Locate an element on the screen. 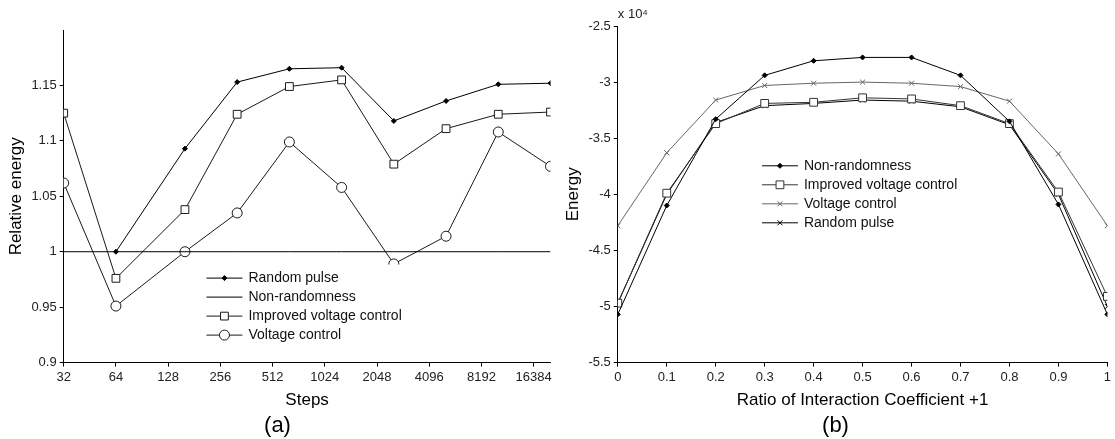 The image size is (1115, 439). y-tick-label: 0.95 is located at coordinates (44, 306).